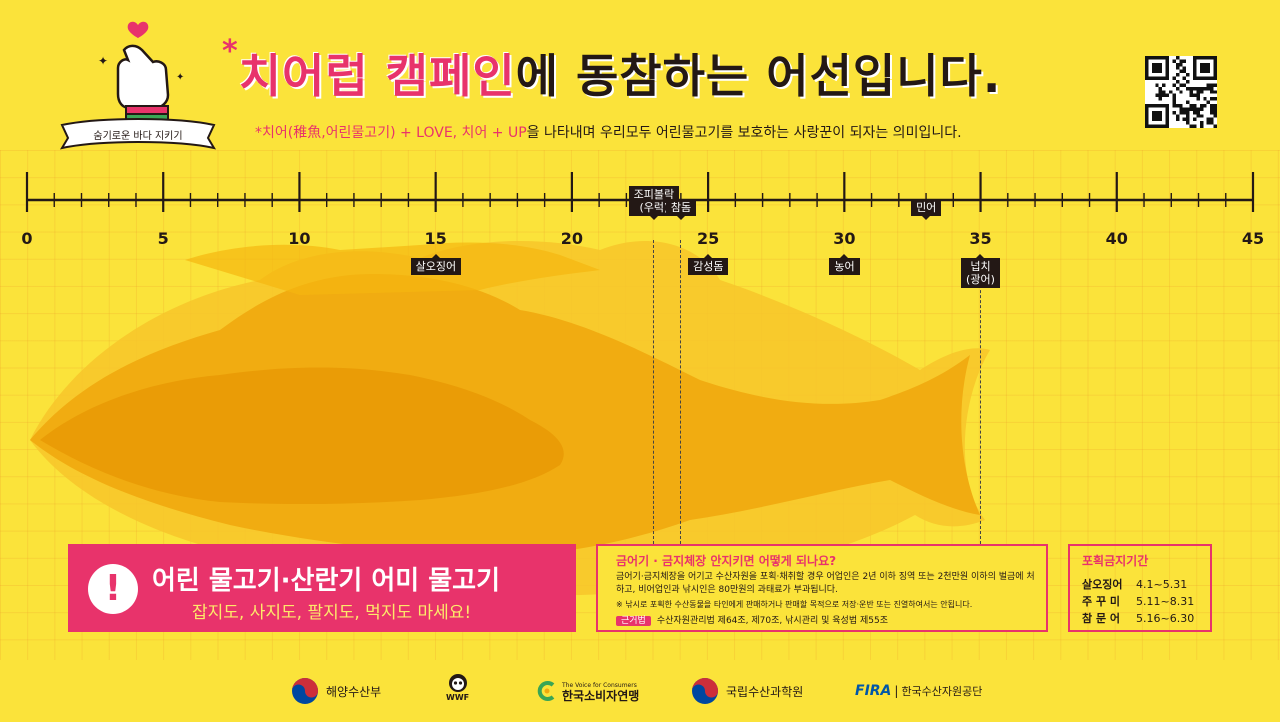  What do you see at coordinates (113, 589) in the screenshot?
I see `exclamation-icon: !` at bounding box center [113, 589].